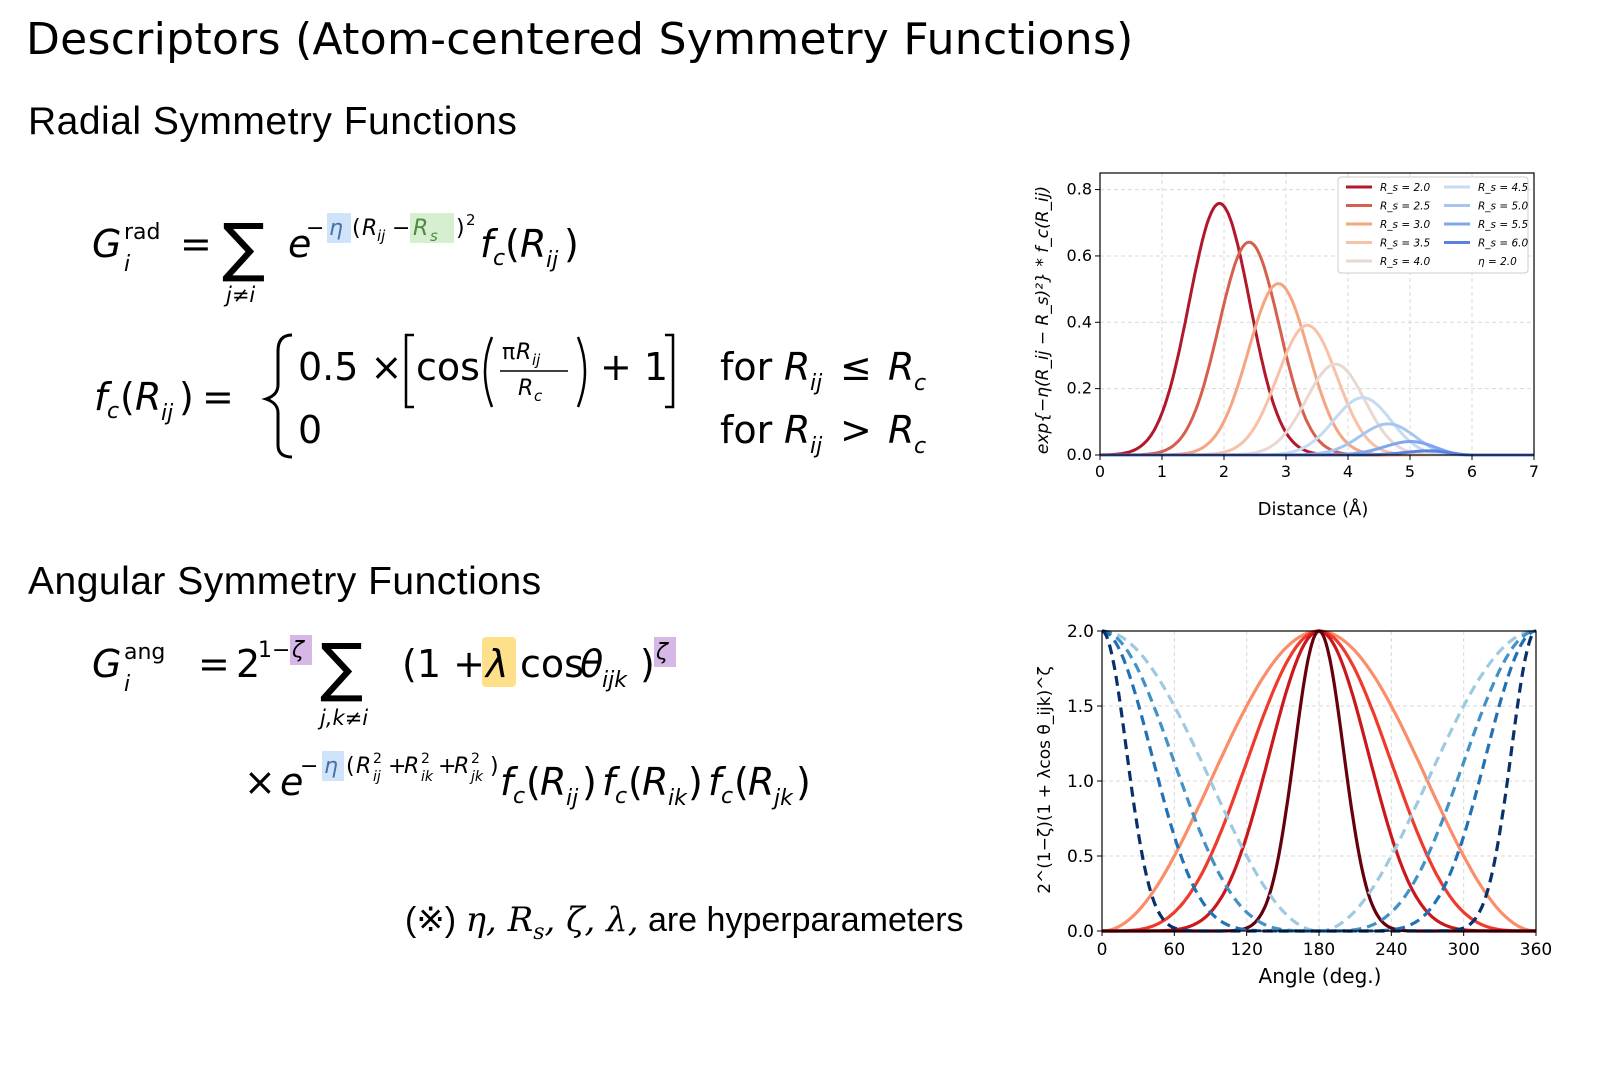  What do you see at coordinates (1079, 321) in the screenshot?
I see `radial-y-tick-label: 0.4` at bounding box center [1079, 321].